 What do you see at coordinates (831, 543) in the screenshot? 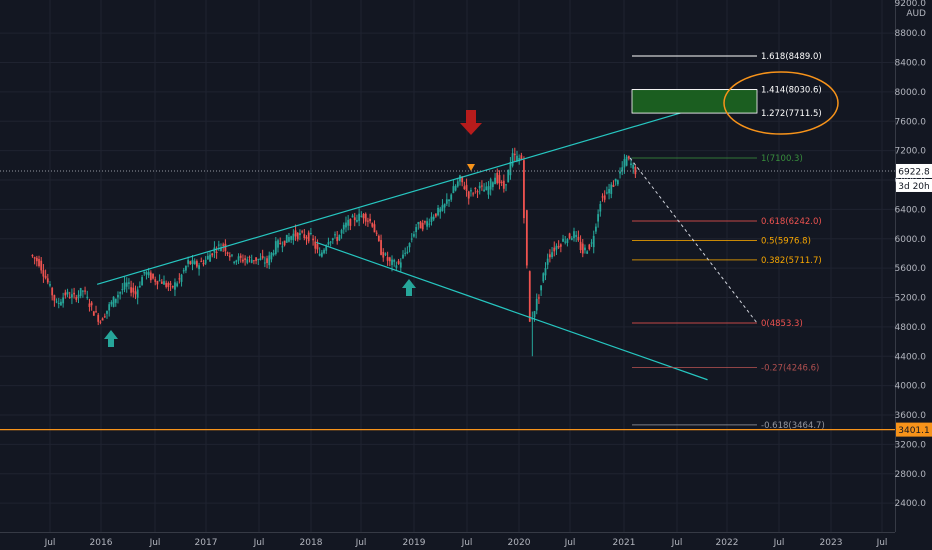
I see `time-tick-label: 2023` at bounding box center [831, 543].